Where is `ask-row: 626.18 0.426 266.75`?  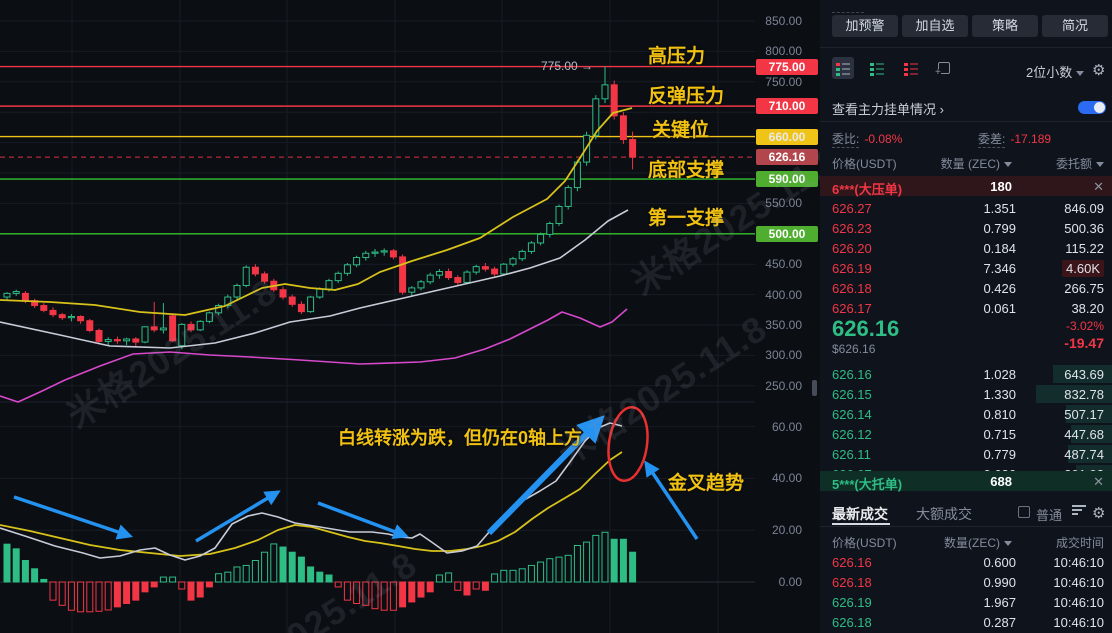
ask-row: 626.18 0.426 266.75 is located at coordinates (966, 288).